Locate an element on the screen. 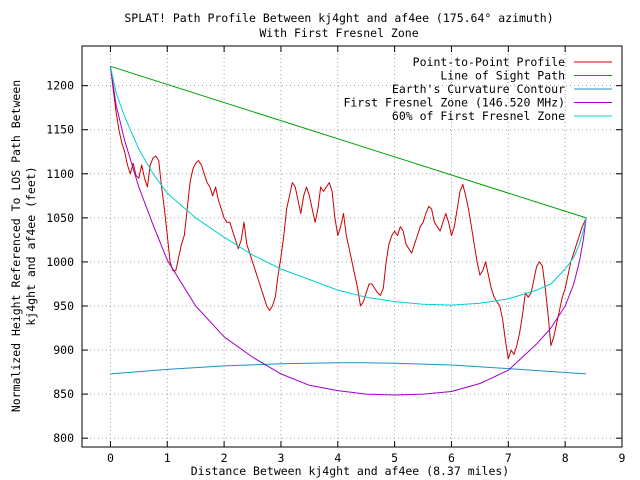 This screenshot has width=640, height=480. x-tick-label-2: 2 is located at coordinates (224, 458).